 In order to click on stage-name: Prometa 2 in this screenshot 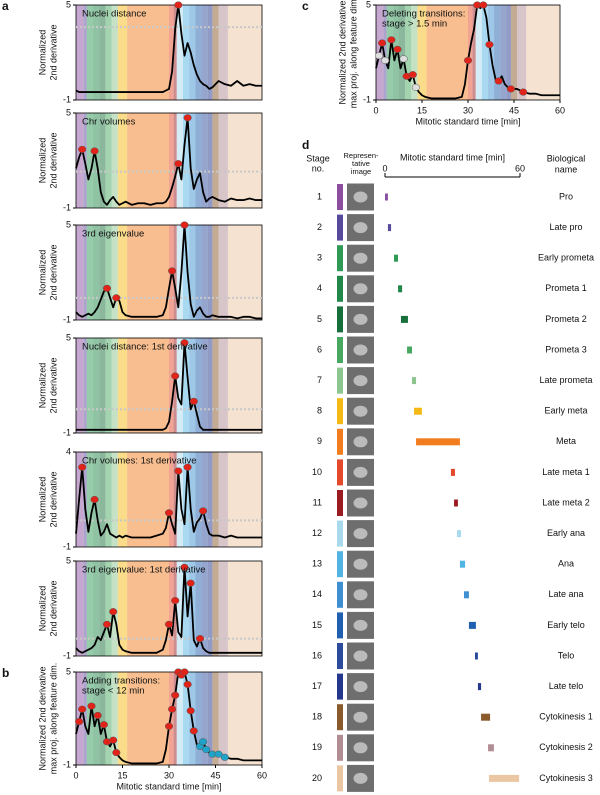, I will do `click(566, 319)`.